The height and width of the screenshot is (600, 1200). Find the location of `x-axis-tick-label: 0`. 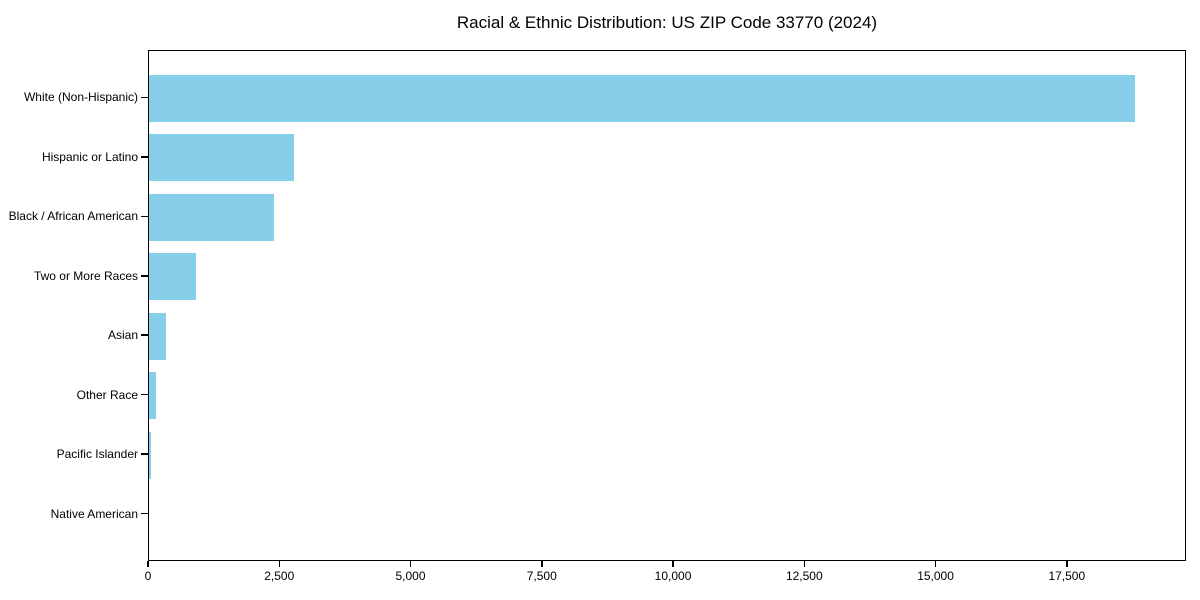

x-axis-tick-label: 0 is located at coordinates (148, 576).